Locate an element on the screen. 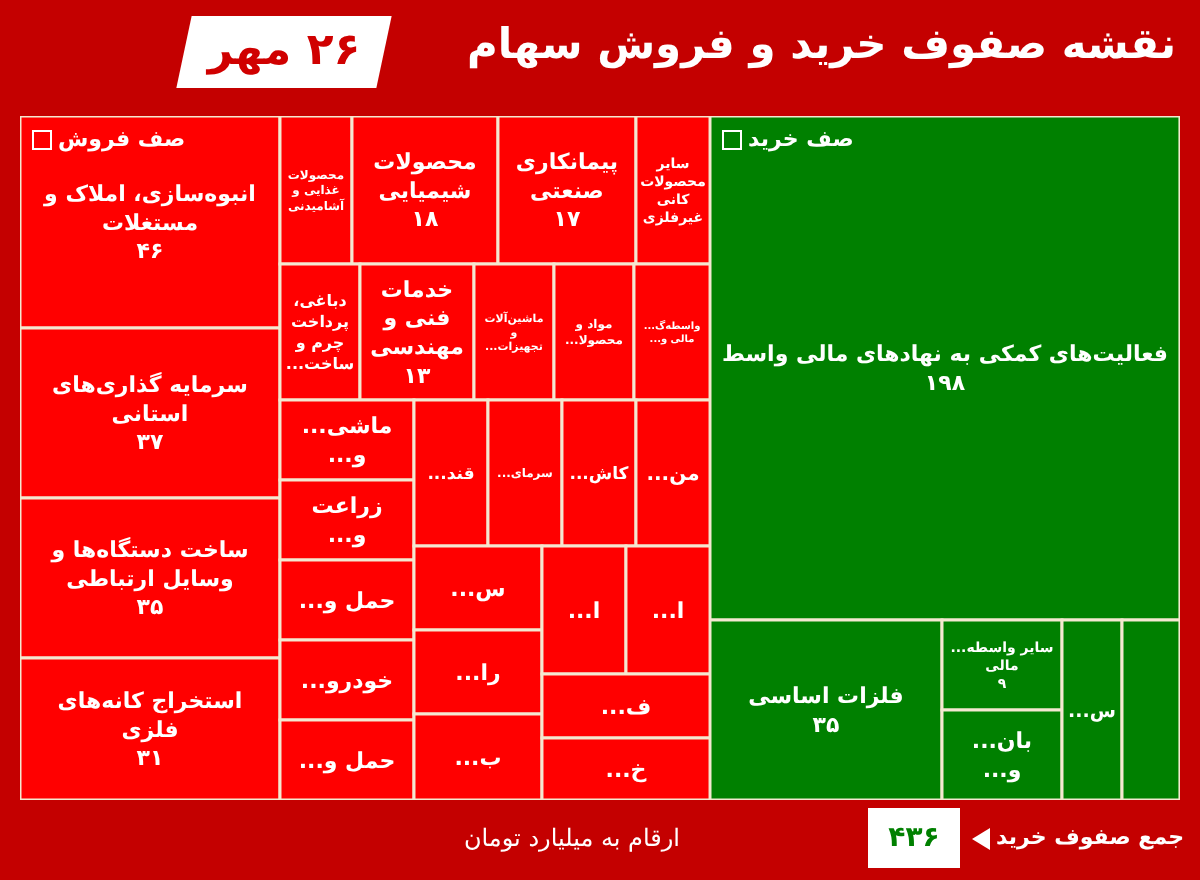 This screenshot has height=880, width=1200. data-label: ۱۷ is located at coordinates (567, 219).